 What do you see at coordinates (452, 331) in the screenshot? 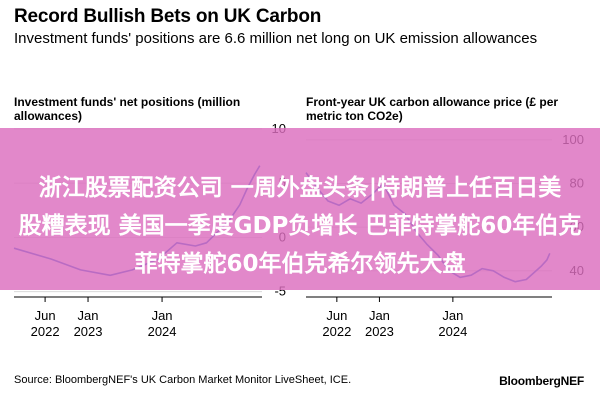
I see `right-chart-x-tick-label-year: 2024` at bounding box center [452, 331].